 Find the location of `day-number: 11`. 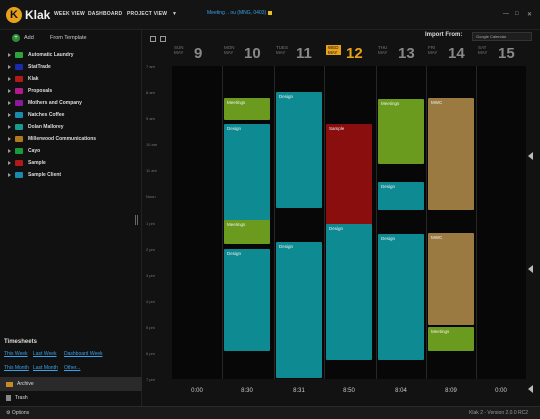

day-number: 11 is located at coordinates (304, 53).